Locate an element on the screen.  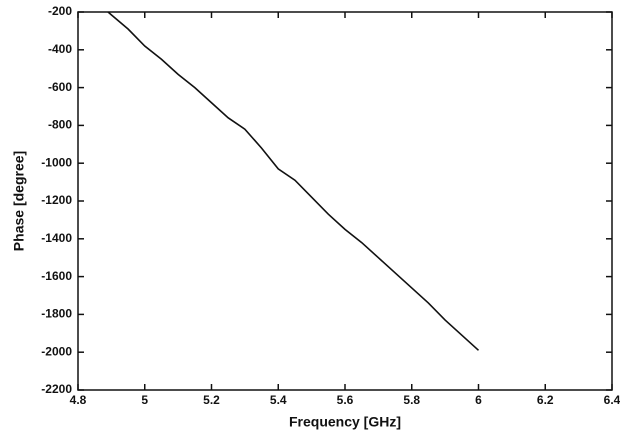
x-tick-label: 5.2 is located at coordinates (211, 400).